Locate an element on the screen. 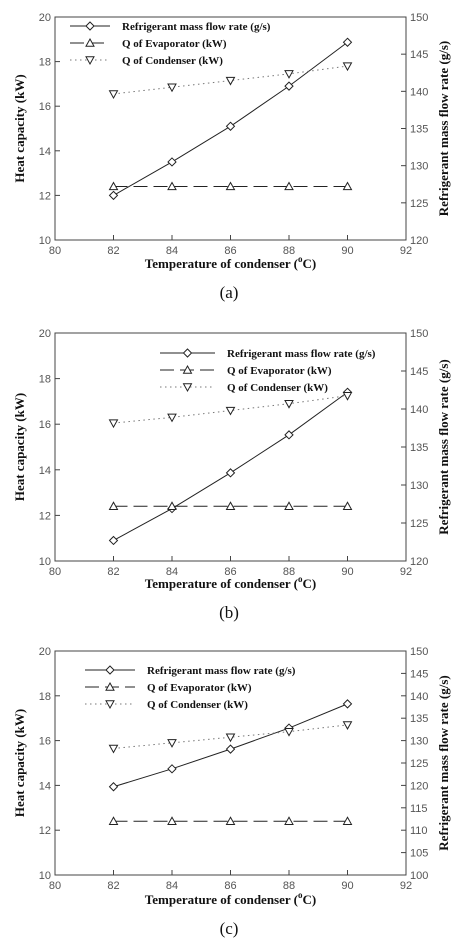 The width and height of the screenshot is (458, 944). panel-caption: (c) is located at coordinates (229, 928).